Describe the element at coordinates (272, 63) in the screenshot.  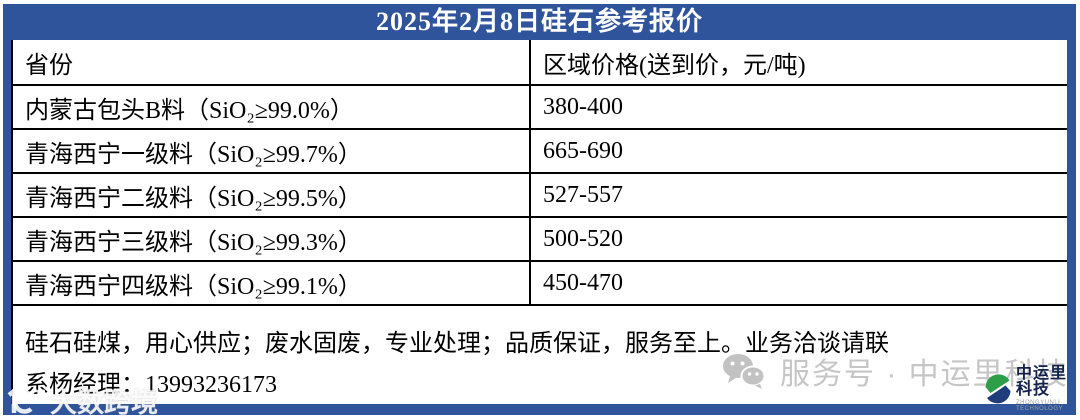
I see `column-header-province: 省份` at that location.